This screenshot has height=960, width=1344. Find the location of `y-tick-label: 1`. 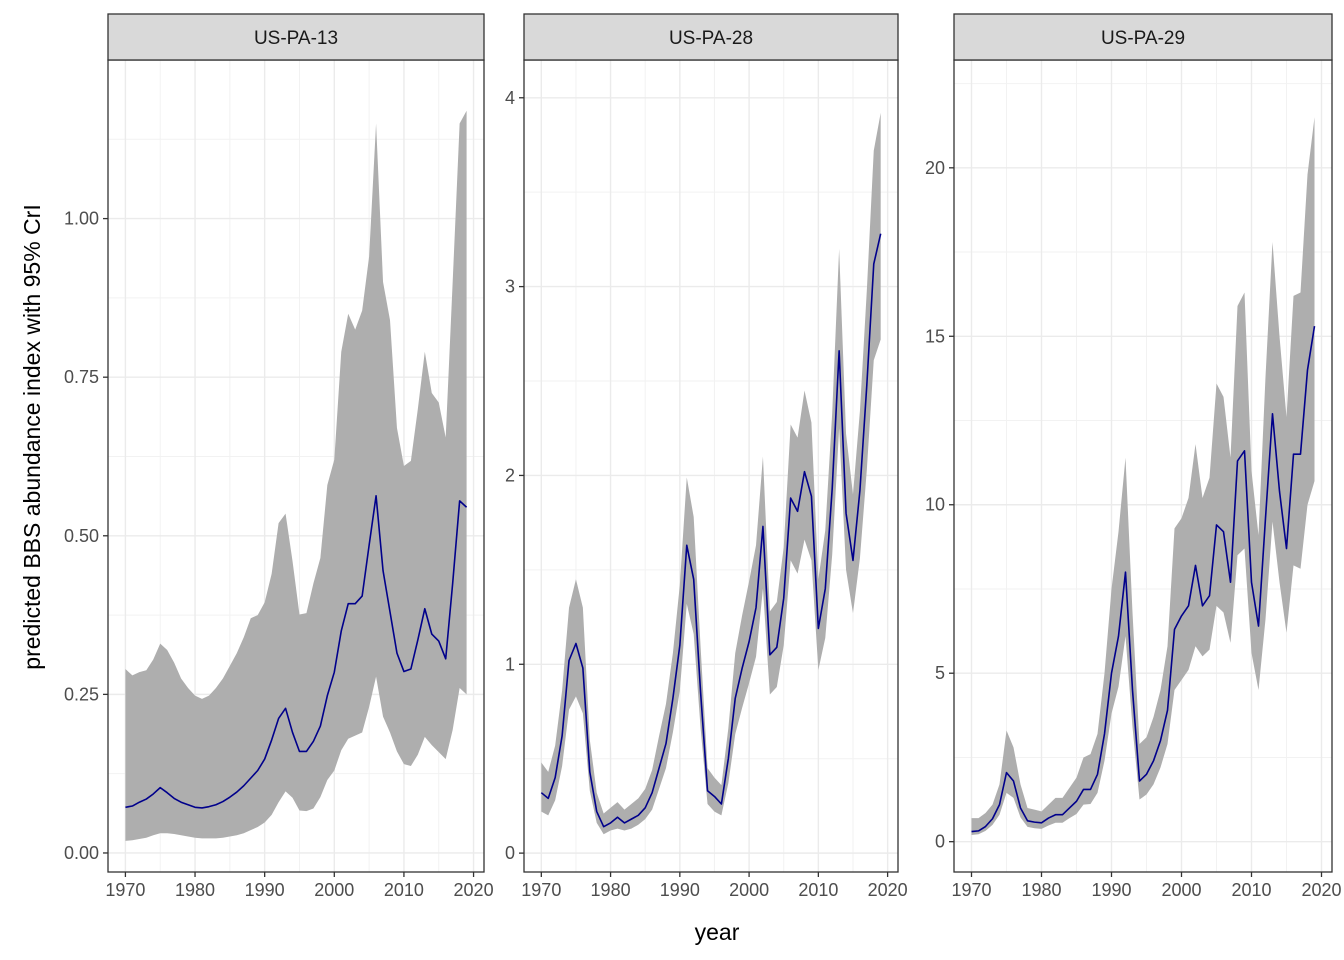

y-tick-label: 1 is located at coordinates (510, 664).